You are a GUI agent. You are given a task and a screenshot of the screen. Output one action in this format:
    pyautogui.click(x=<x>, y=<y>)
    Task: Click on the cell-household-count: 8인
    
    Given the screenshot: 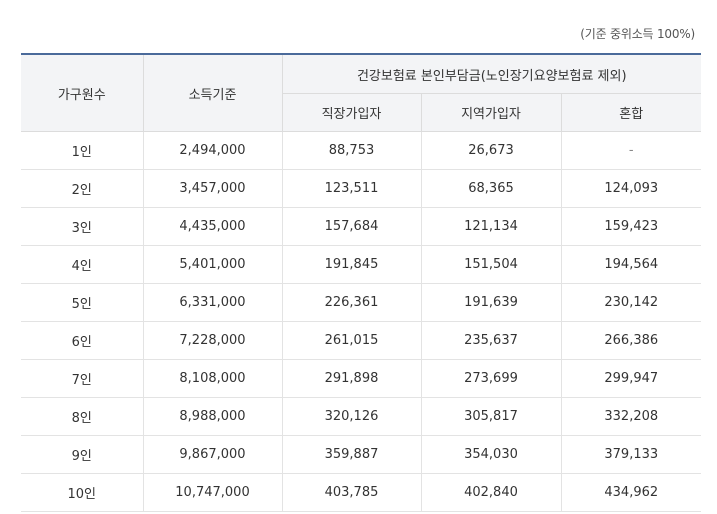 What is the action you would take?
    pyautogui.click(x=82, y=416)
    